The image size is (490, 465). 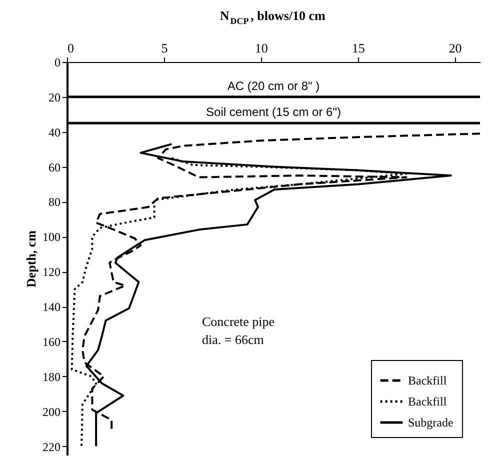 What do you see at coordinates (358, 48) in the screenshot?
I see `x-tick-label: 15` at bounding box center [358, 48].